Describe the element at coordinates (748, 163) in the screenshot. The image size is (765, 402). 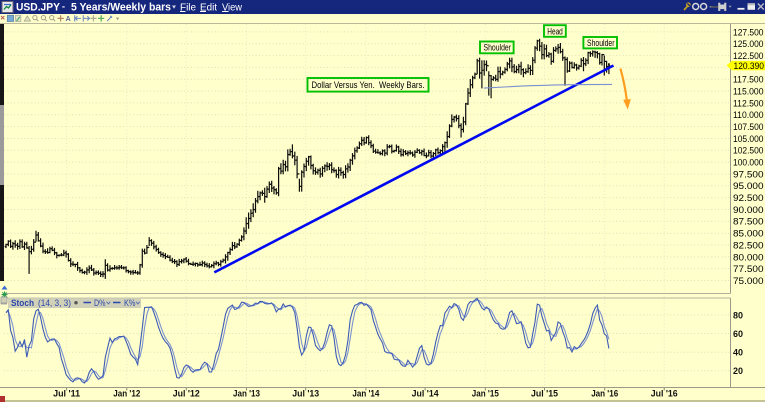
I see `svg-text: 100.000` at that location.